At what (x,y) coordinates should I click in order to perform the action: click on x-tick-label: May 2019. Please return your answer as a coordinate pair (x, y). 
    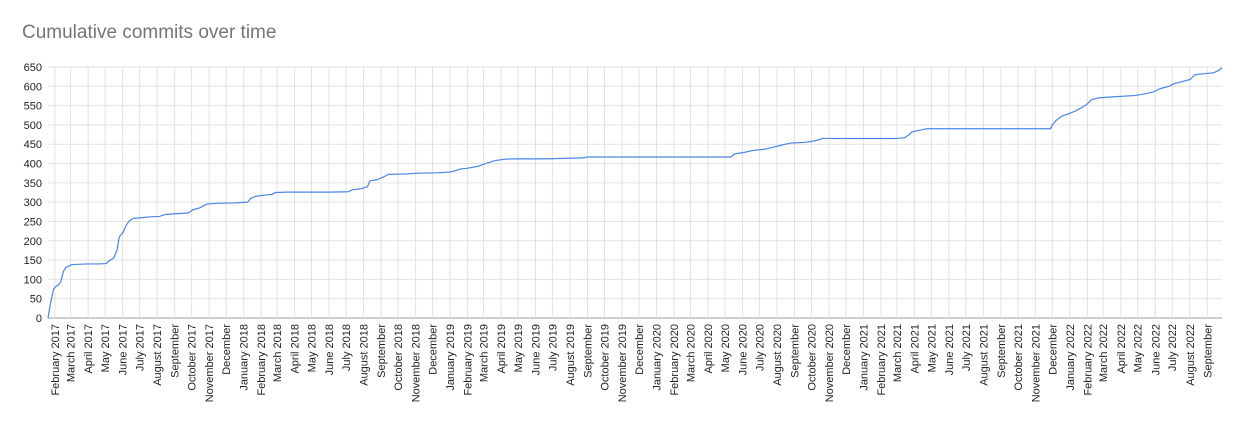
    Looking at the image, I should click on (519, 348).